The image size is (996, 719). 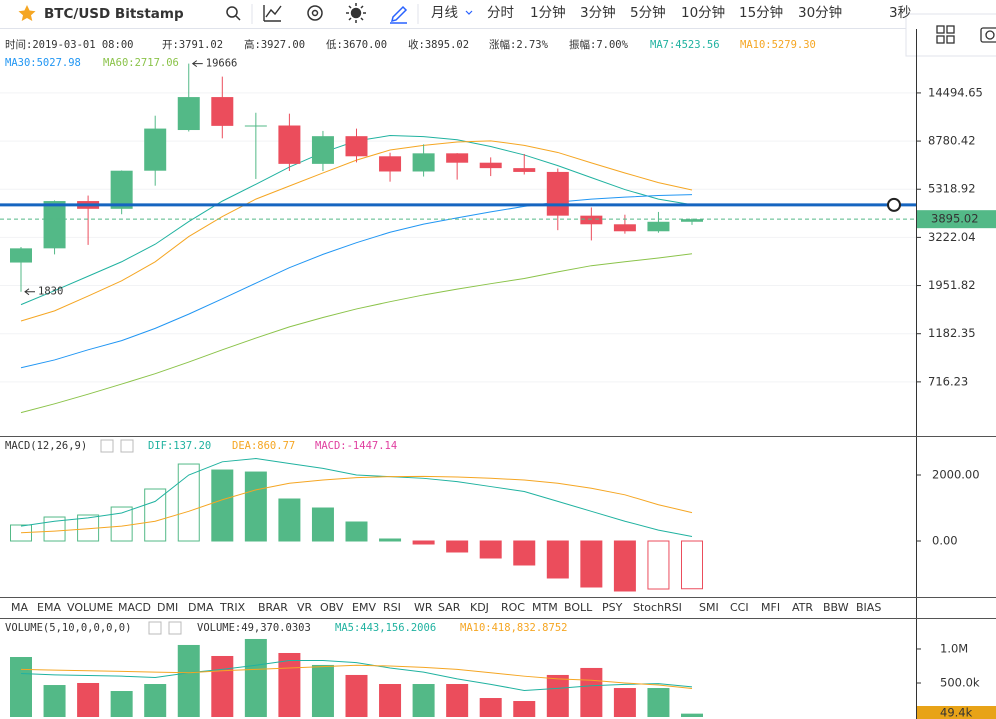 What do you see at coordinates (272, 13) in the screenshot?
I see `indicator-icon` at bounding box center [272, 13].